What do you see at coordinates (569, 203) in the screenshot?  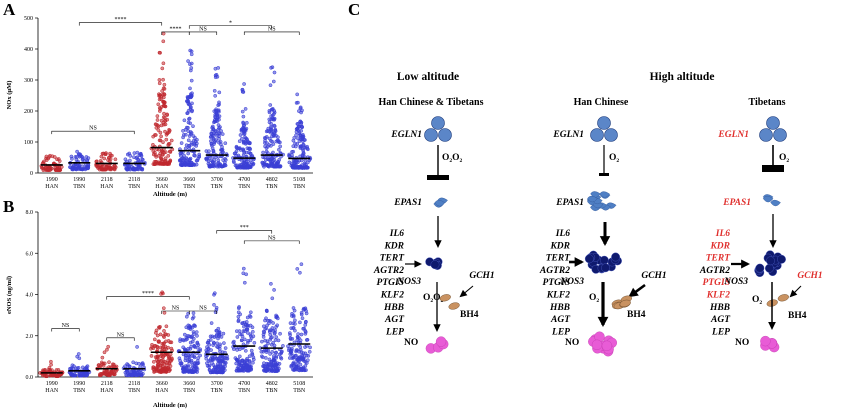 I see `epas1-label-han: EPAS1` at bounding box center [569, 203].